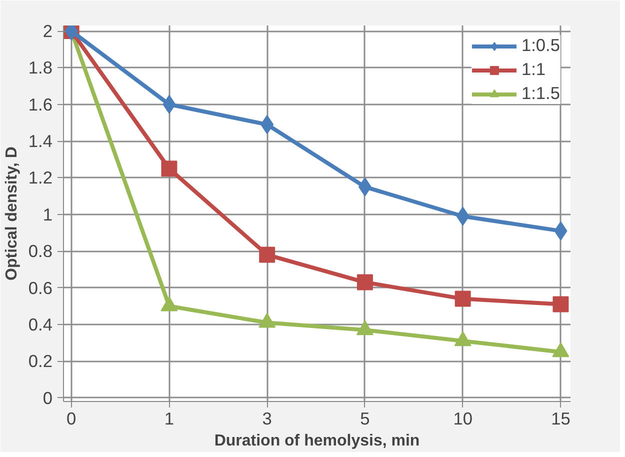 The width and height of the screenshot is (625, 457). Describe the element at coordinates (11, 213) in the screenshot. I see `y-axis-title: Optical density, D` at that location.